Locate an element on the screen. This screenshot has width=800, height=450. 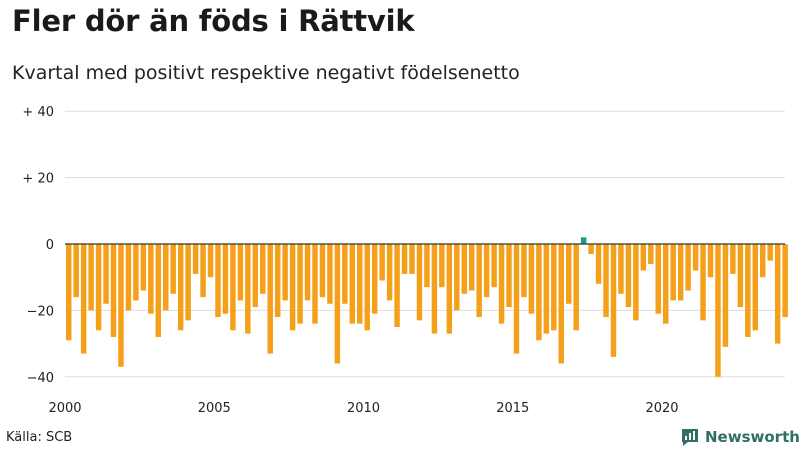
y-tick-label: 0 is located at coordinates (50, 245).